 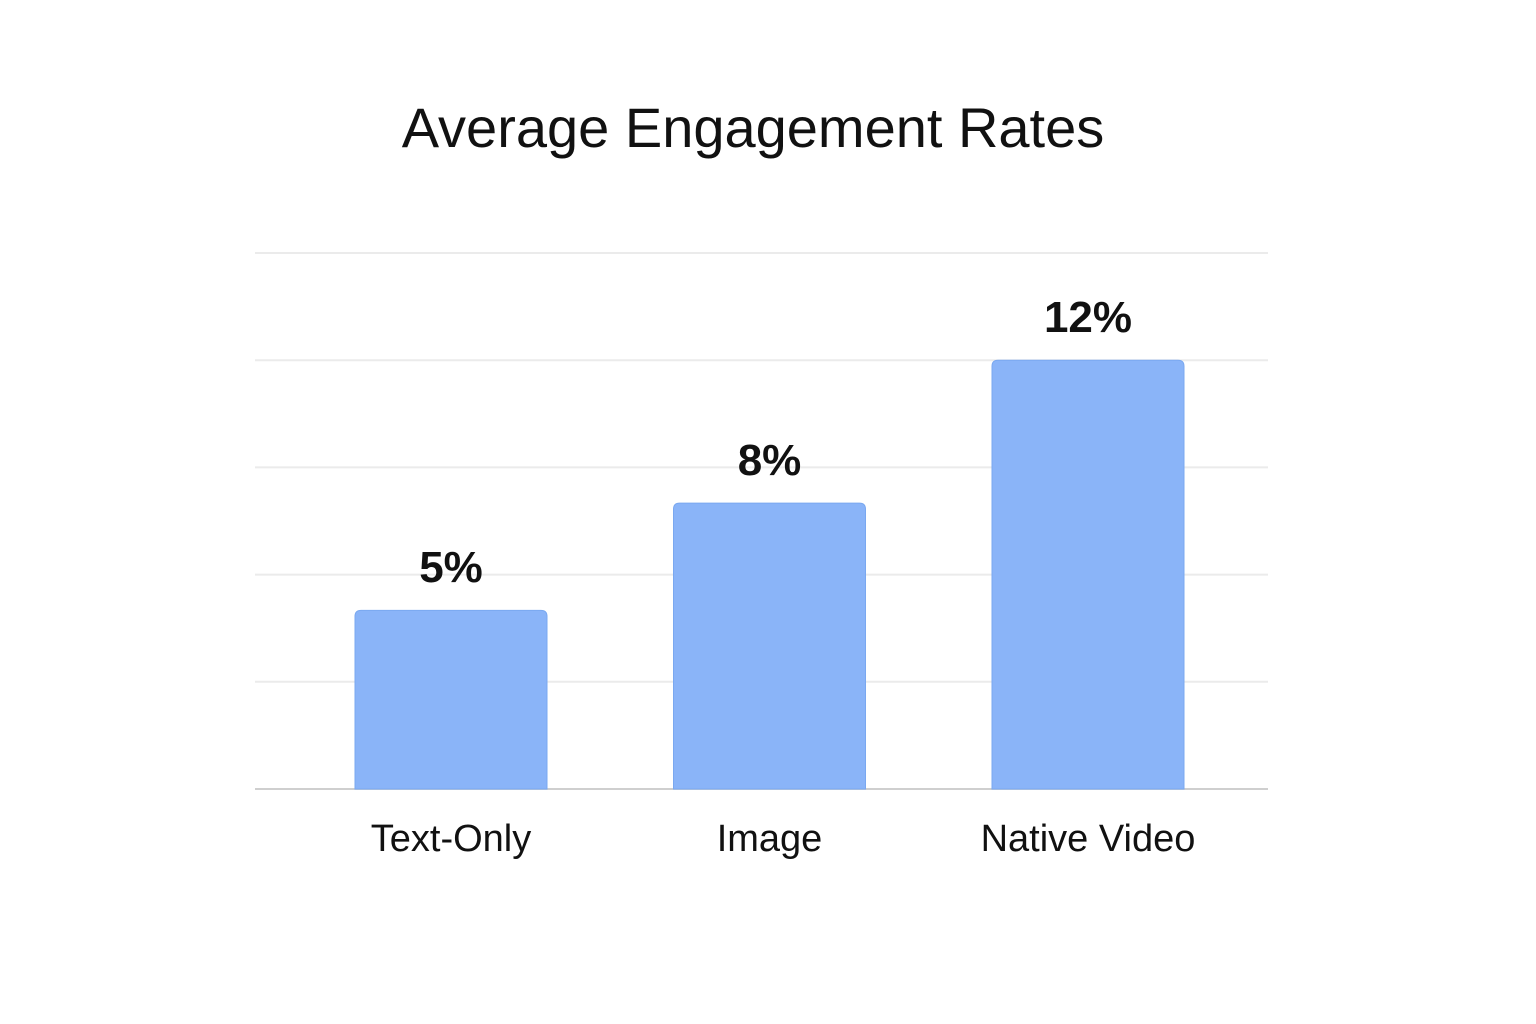 I want to click on chart-title: Average Engagement Rates, so click(x=753, y=127).